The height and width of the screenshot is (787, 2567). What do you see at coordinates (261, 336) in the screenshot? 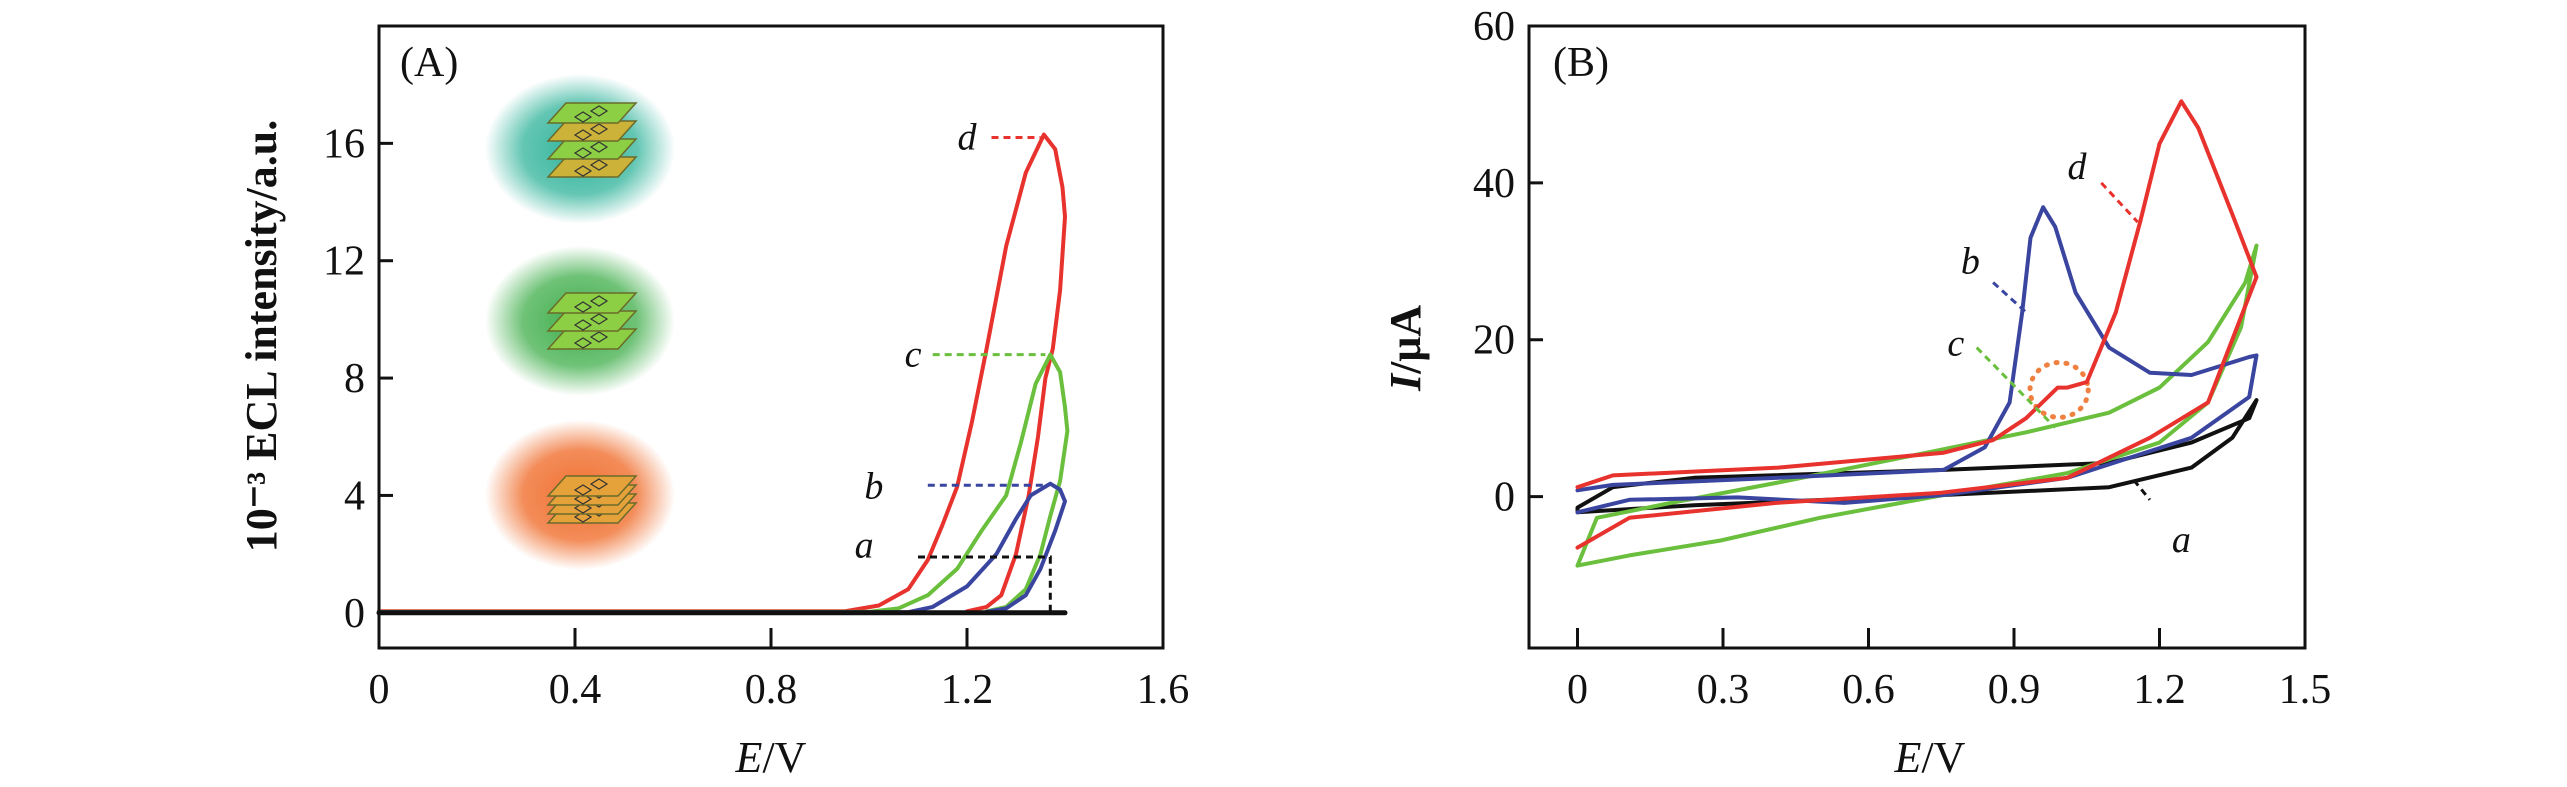
I see `y-axis-label-a: 10⁻³ ECL intensity/a.u.` at bounding box center [261, 336].